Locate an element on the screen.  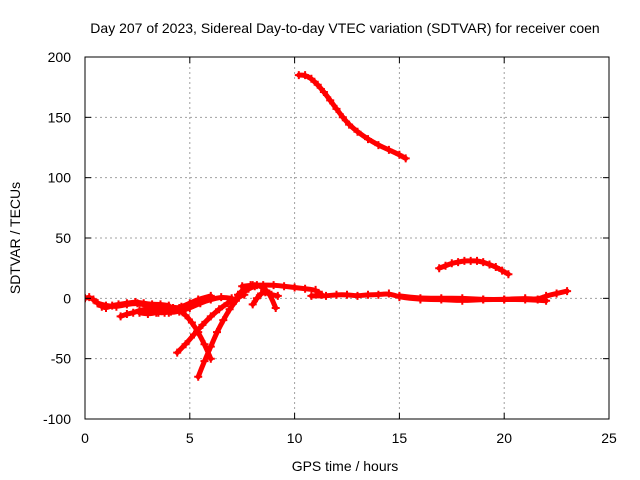
y-tick-label: 50 is located at coordinates (63, 238).